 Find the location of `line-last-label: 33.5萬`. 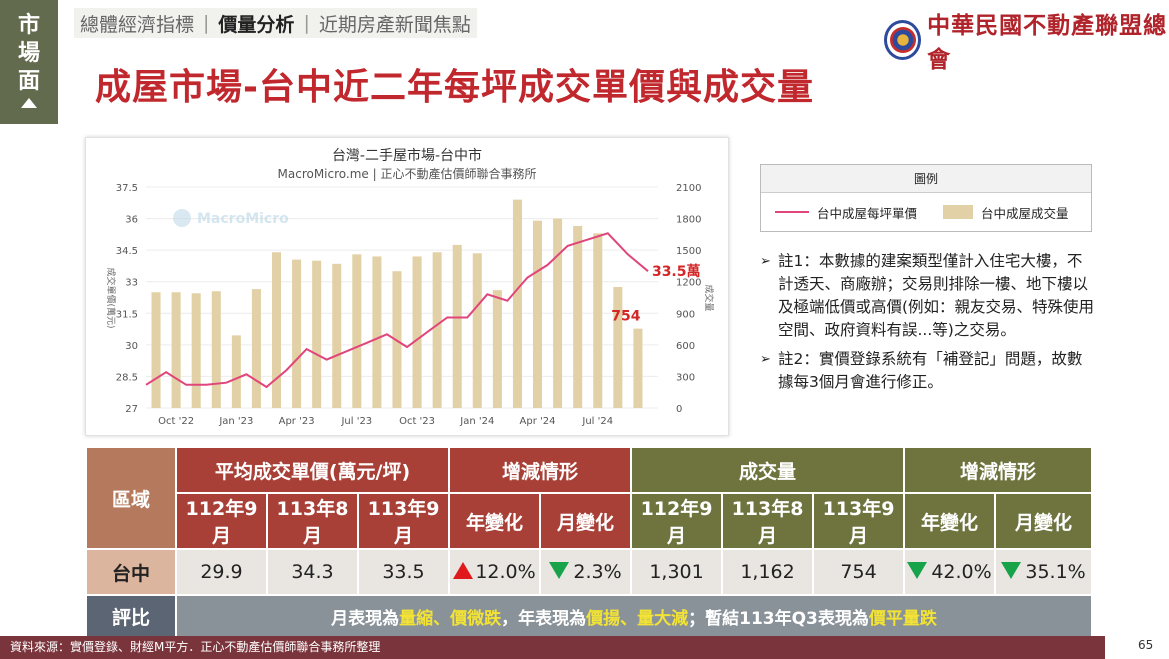

line-last-label: 33.5萬 is located at coordinates (676, 271).